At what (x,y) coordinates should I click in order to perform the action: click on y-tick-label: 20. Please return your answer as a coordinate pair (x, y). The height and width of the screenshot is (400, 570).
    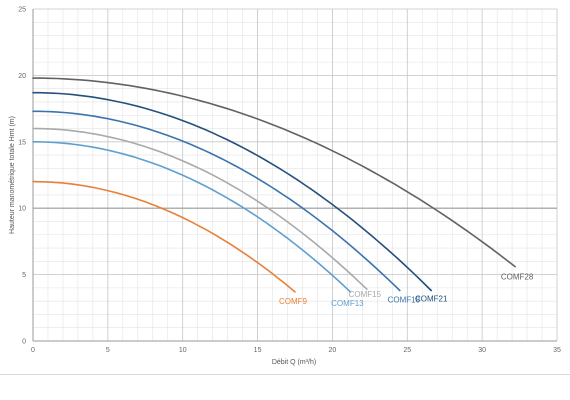
    Looking at the image, I should click on (22, 76).